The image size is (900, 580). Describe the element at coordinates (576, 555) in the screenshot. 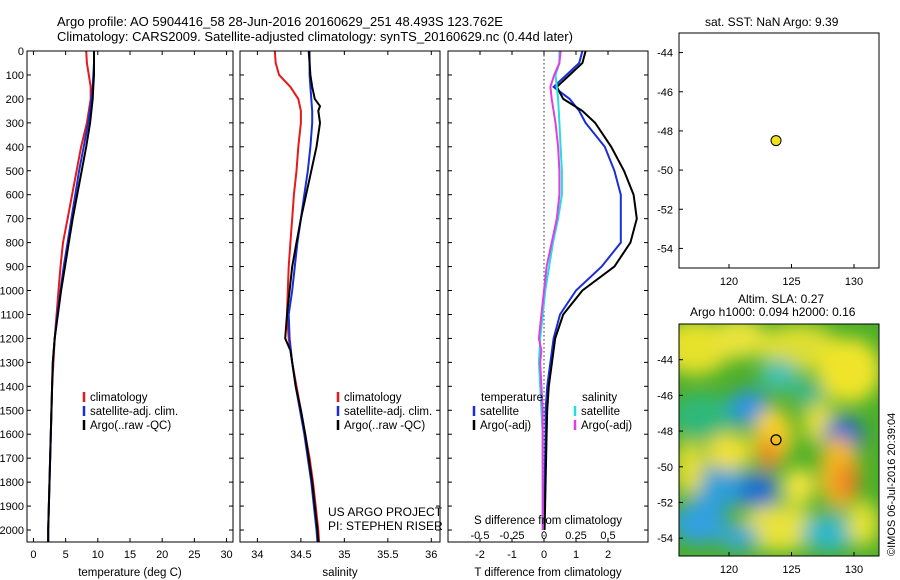

I see `x-tick-label: 1` at that location.